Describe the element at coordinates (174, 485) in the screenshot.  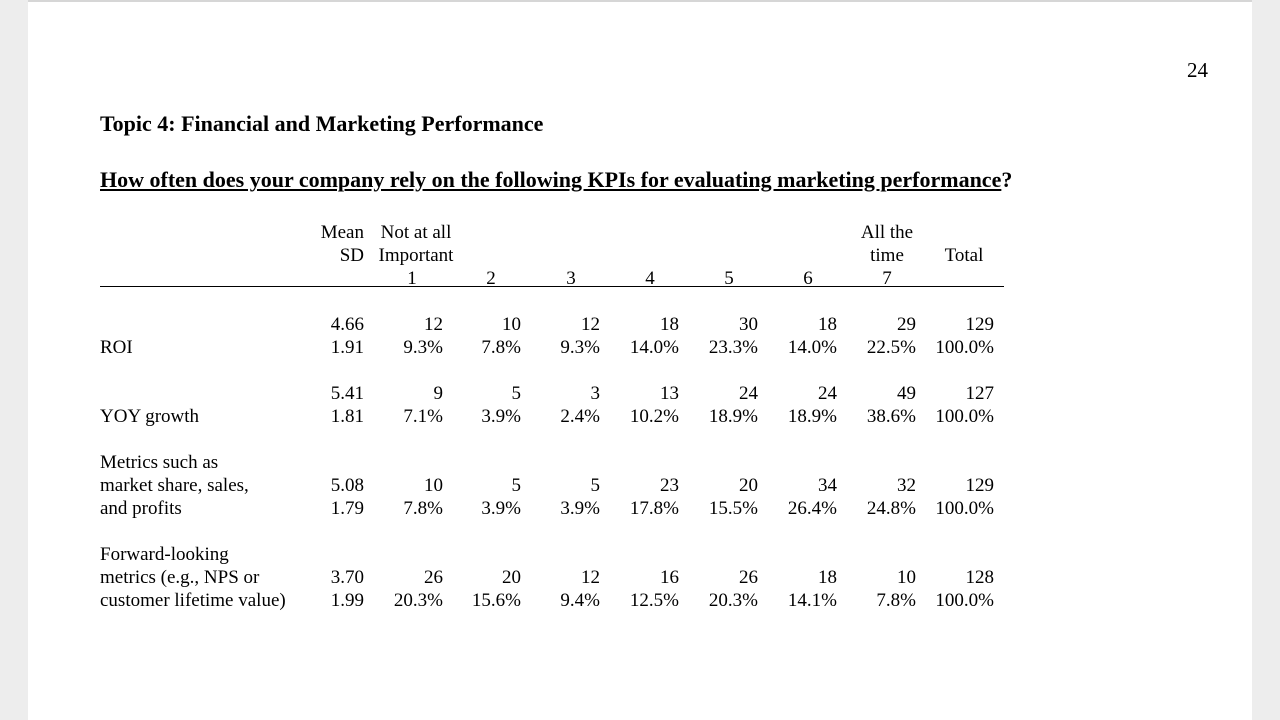
I see `row-label: market share, sales,` at that location.